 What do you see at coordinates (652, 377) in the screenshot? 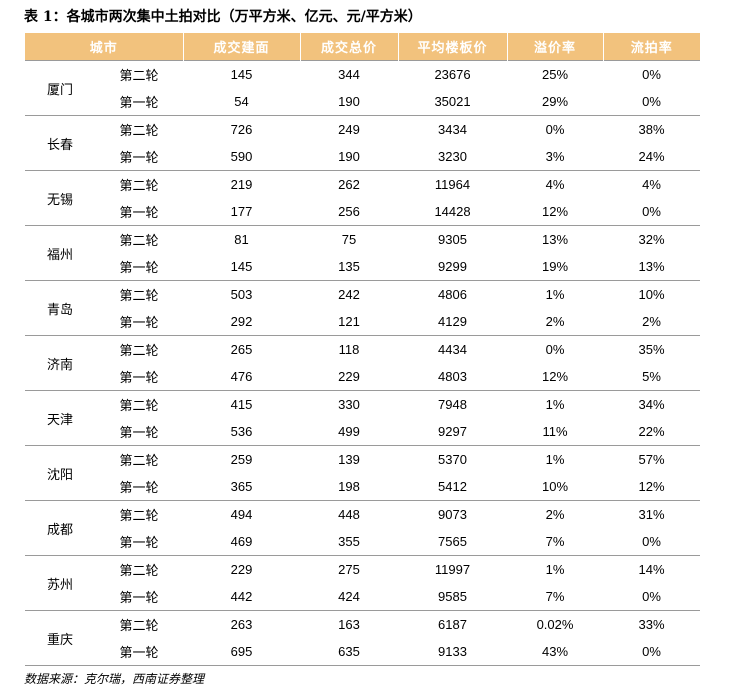
I see `unsold-cell: 5%` at bounding box center [652, 377].